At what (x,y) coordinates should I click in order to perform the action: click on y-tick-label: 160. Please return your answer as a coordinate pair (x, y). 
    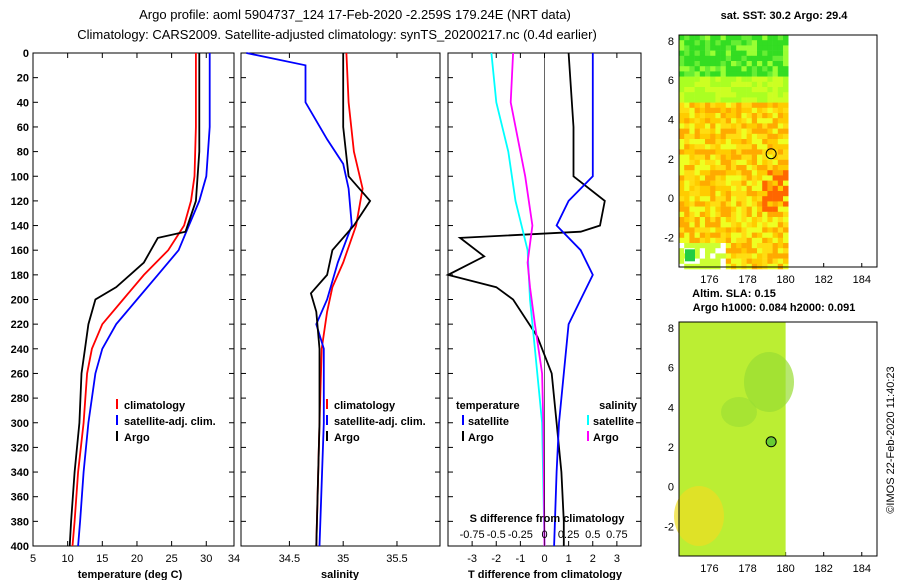
    Looking at the image, I should click on (20, 251).